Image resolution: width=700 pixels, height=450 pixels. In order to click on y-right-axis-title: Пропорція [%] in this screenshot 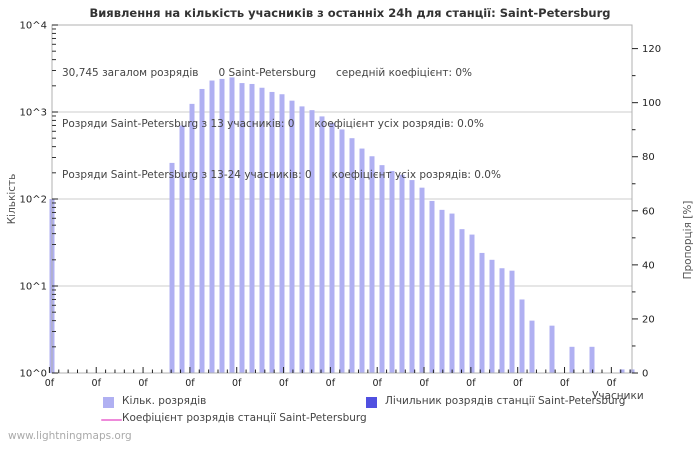, I will do `click(688, 240)`.